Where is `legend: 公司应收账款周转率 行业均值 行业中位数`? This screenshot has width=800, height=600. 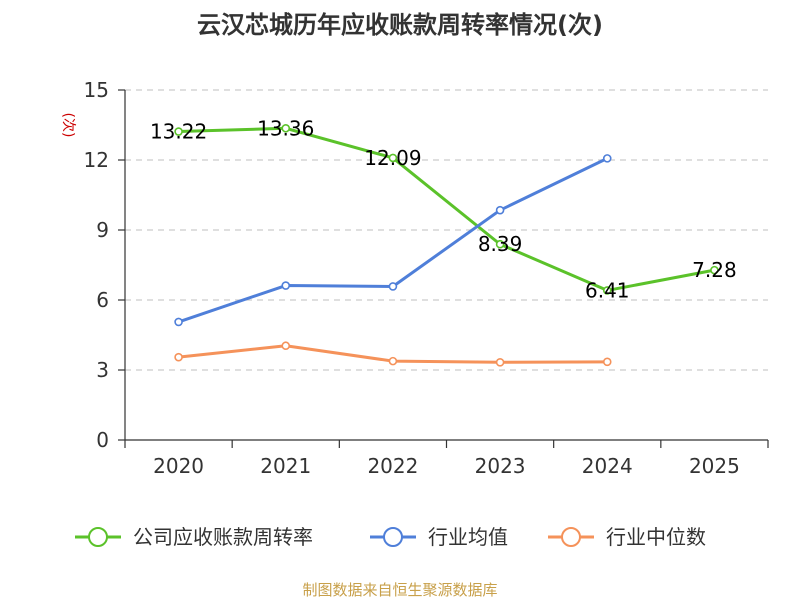
legend: 公司应收账款周转率 行业均值 行业中位数 is located at coordinates (390, 537).